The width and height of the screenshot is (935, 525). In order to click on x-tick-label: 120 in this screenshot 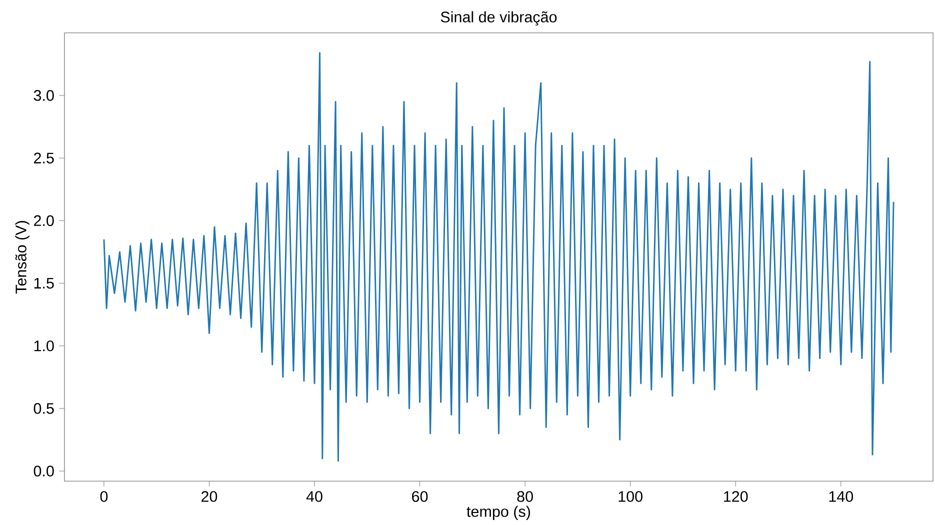, I will do `click(736, 496)`.